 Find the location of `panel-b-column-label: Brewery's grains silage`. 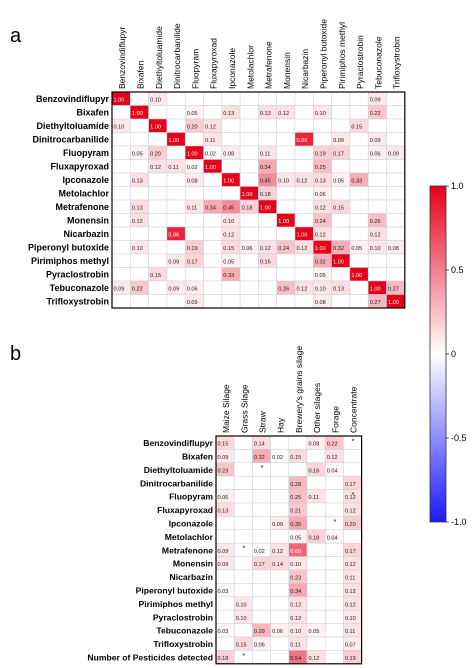

panel-b-column-label: Brewery's grains silage is located at coordinates (299, 389).